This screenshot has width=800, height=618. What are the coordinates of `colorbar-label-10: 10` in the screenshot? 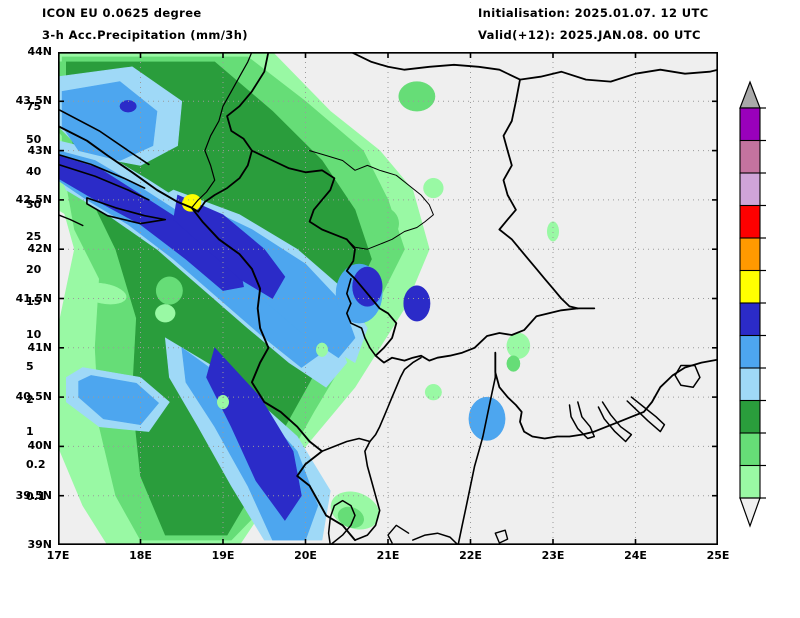 It's located at (34, 334).